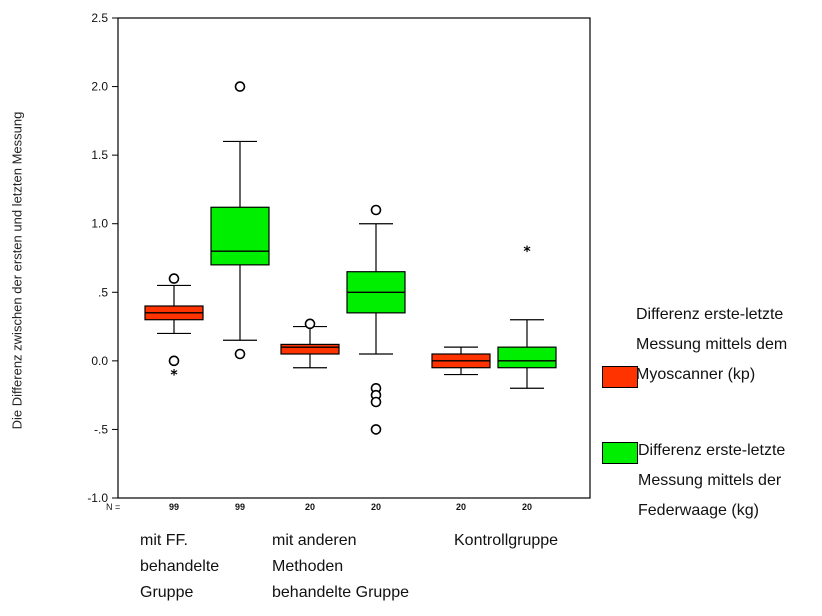 The image size is (822, 616). I want to click on y-tick-label: 2.0, so click(99, 87).